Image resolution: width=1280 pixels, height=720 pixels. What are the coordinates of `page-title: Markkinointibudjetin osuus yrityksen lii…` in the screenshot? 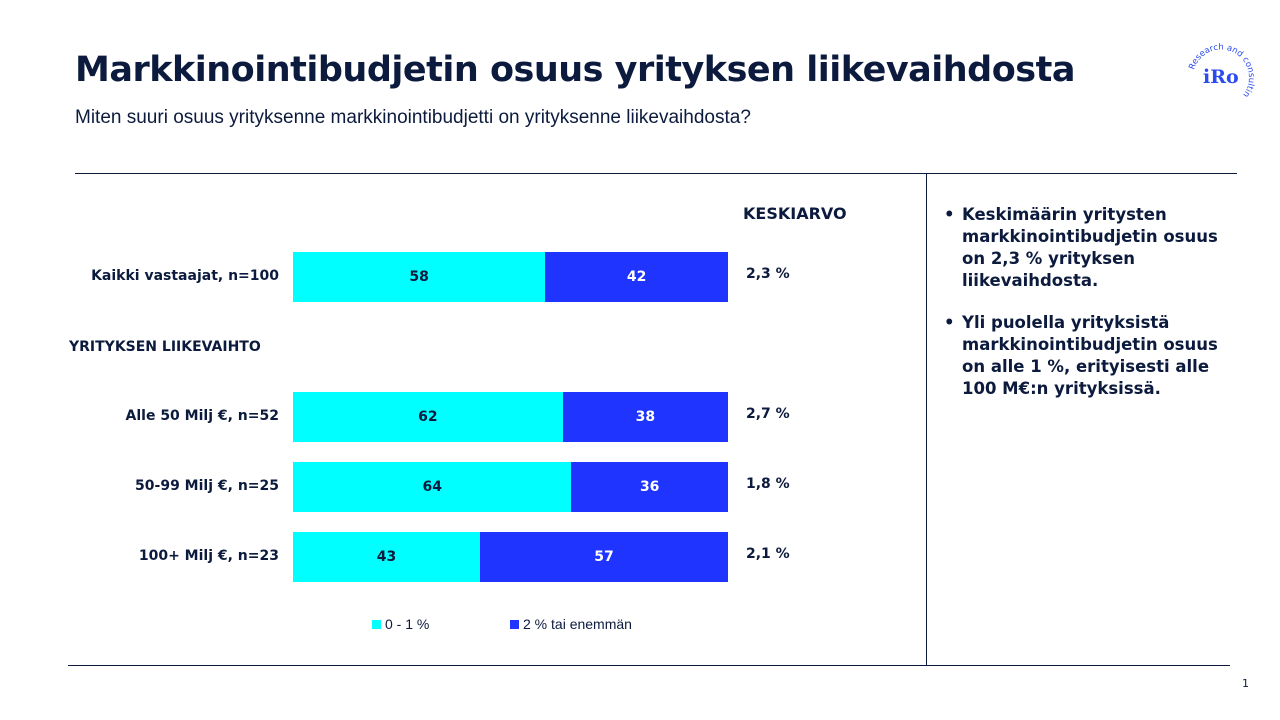 It's located at (575, 70).